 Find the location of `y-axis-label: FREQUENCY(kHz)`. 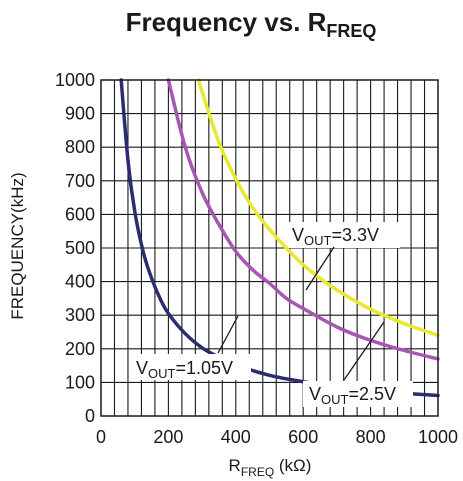

y-axis-label: FREQUENCY(kHz) is located at coordinates (17, 245).